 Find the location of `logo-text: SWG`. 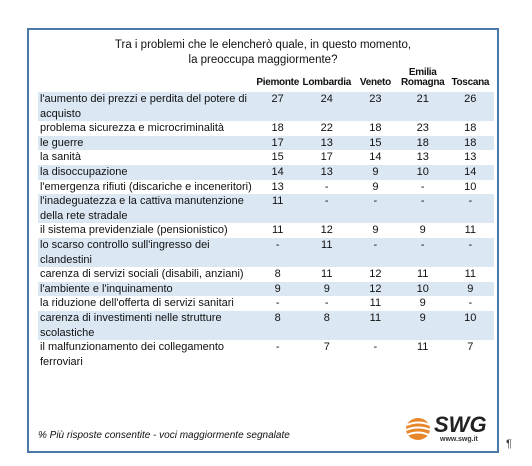

logo-text: SWG is located at coordinates (460, 424).